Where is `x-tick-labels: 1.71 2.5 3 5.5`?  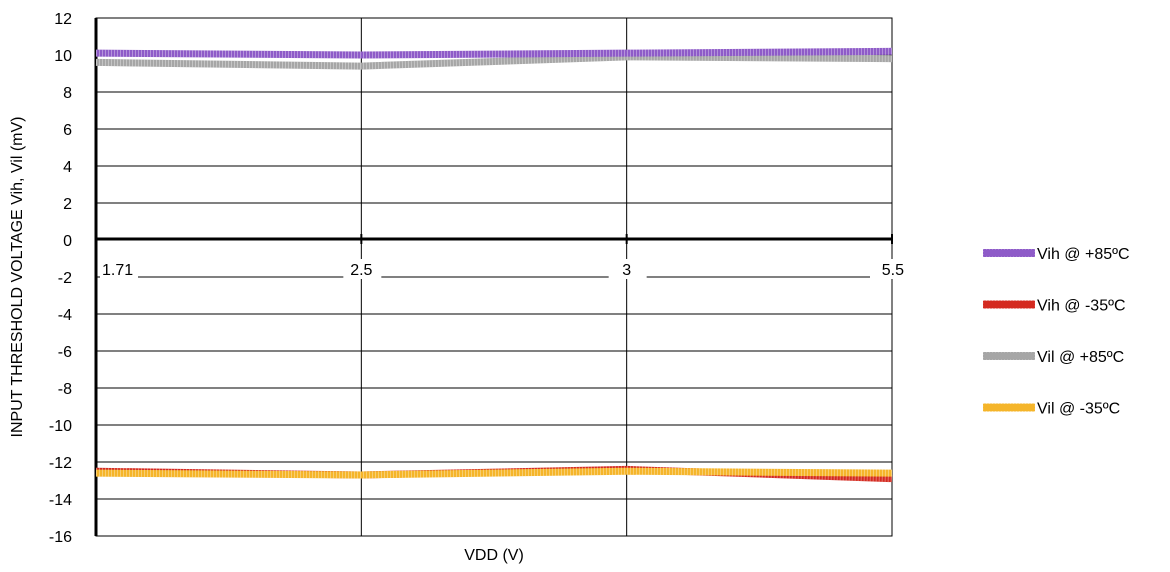
x-tick-labels: 1.71 2.5 3 5.5 is located at coordinates (504, 269).